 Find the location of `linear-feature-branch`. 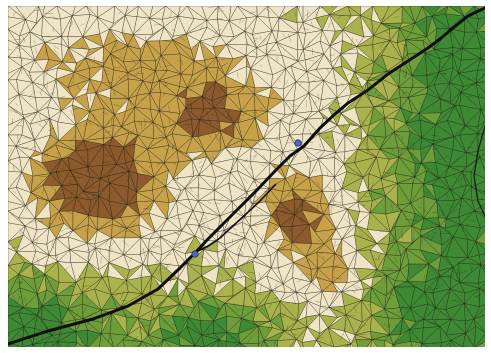

linear-feature-branch is located at coordinates (236, 218).